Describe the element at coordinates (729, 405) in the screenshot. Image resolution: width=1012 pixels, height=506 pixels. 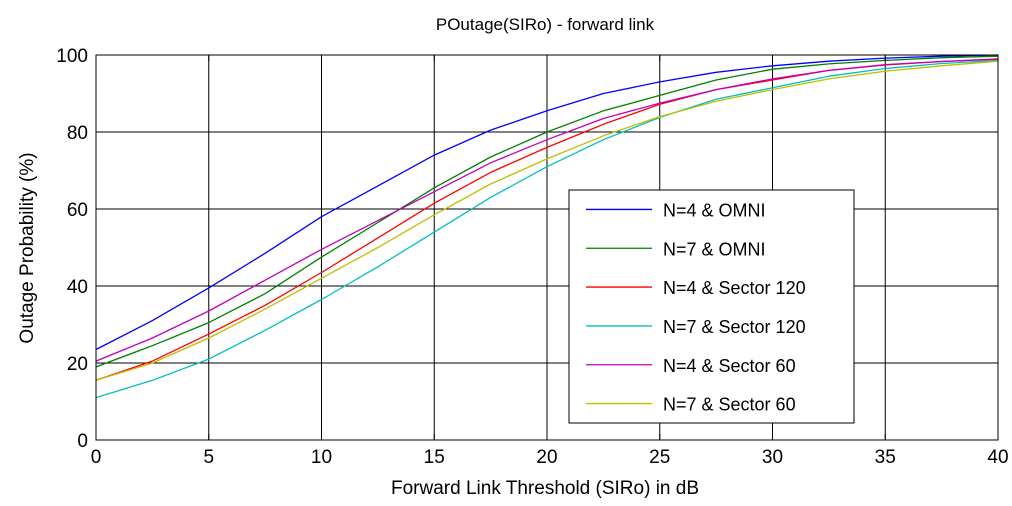
I see `legend-label: N=7 & Sector 60` at that location.